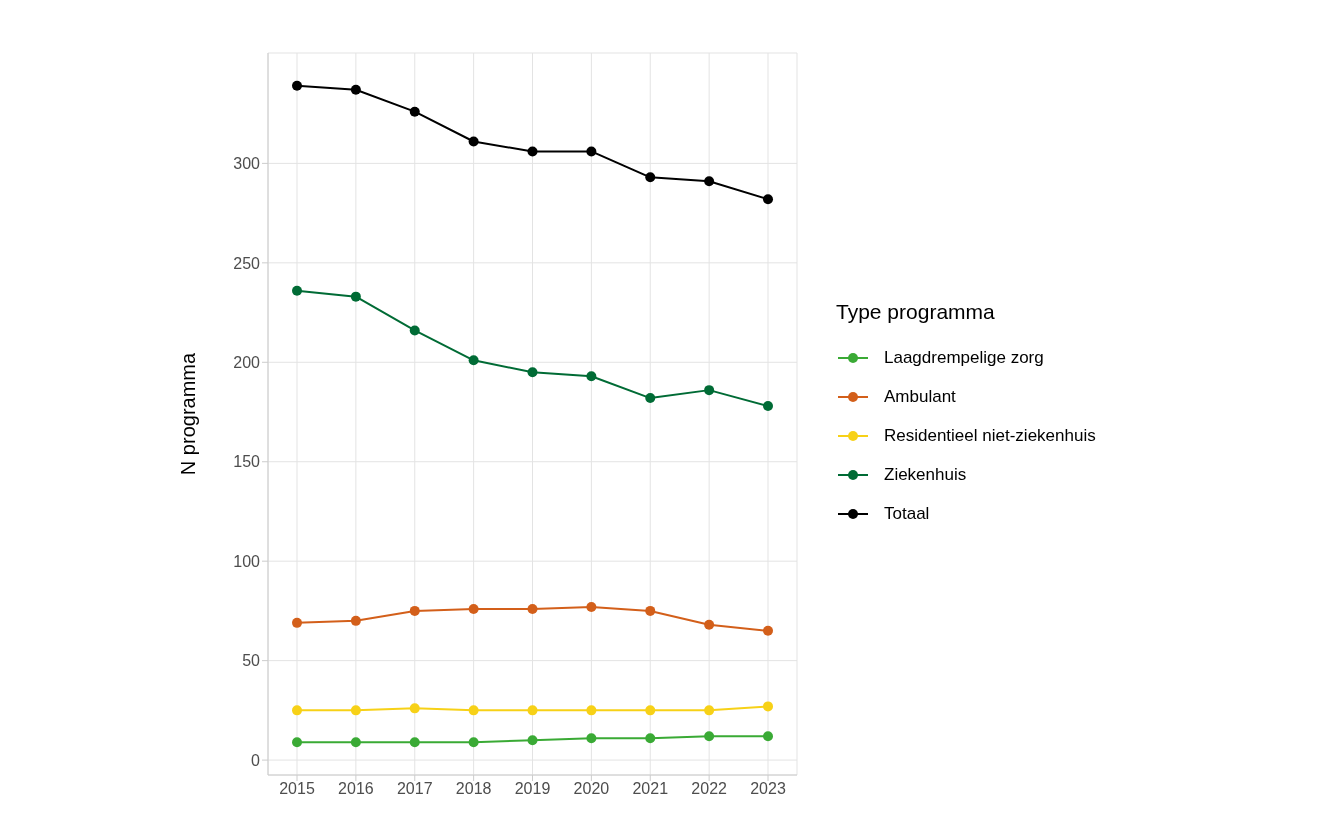  Describe the element at coordinates (650, 789) in the screenshot. I see `x-tick-label: 2021` at that location.